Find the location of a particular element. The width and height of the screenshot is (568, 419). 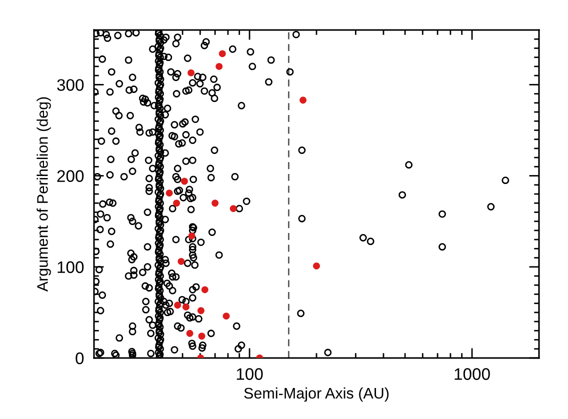

y-tick-label: 0 is located at coordinates (80, 358).